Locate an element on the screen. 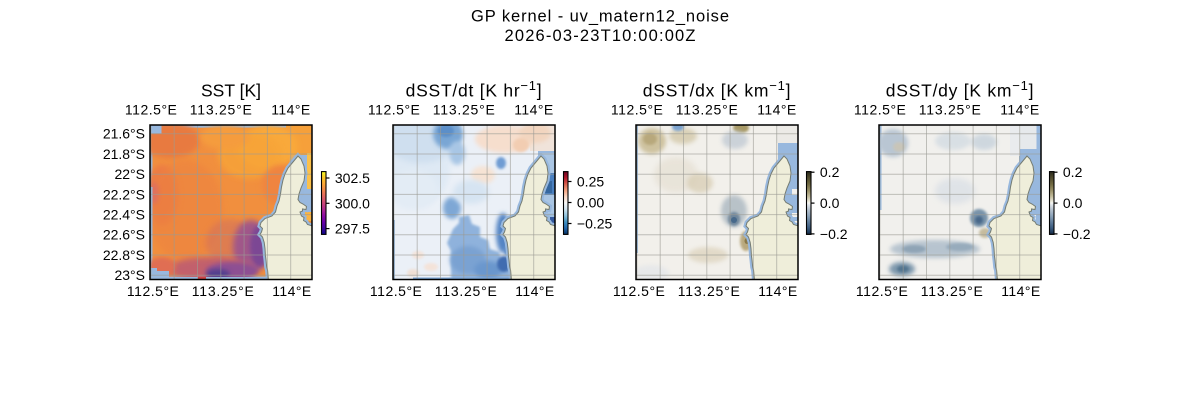 This screenshot has width=1200, height=400. svg-text: 22.8°S is located at coordinates (124, 255).